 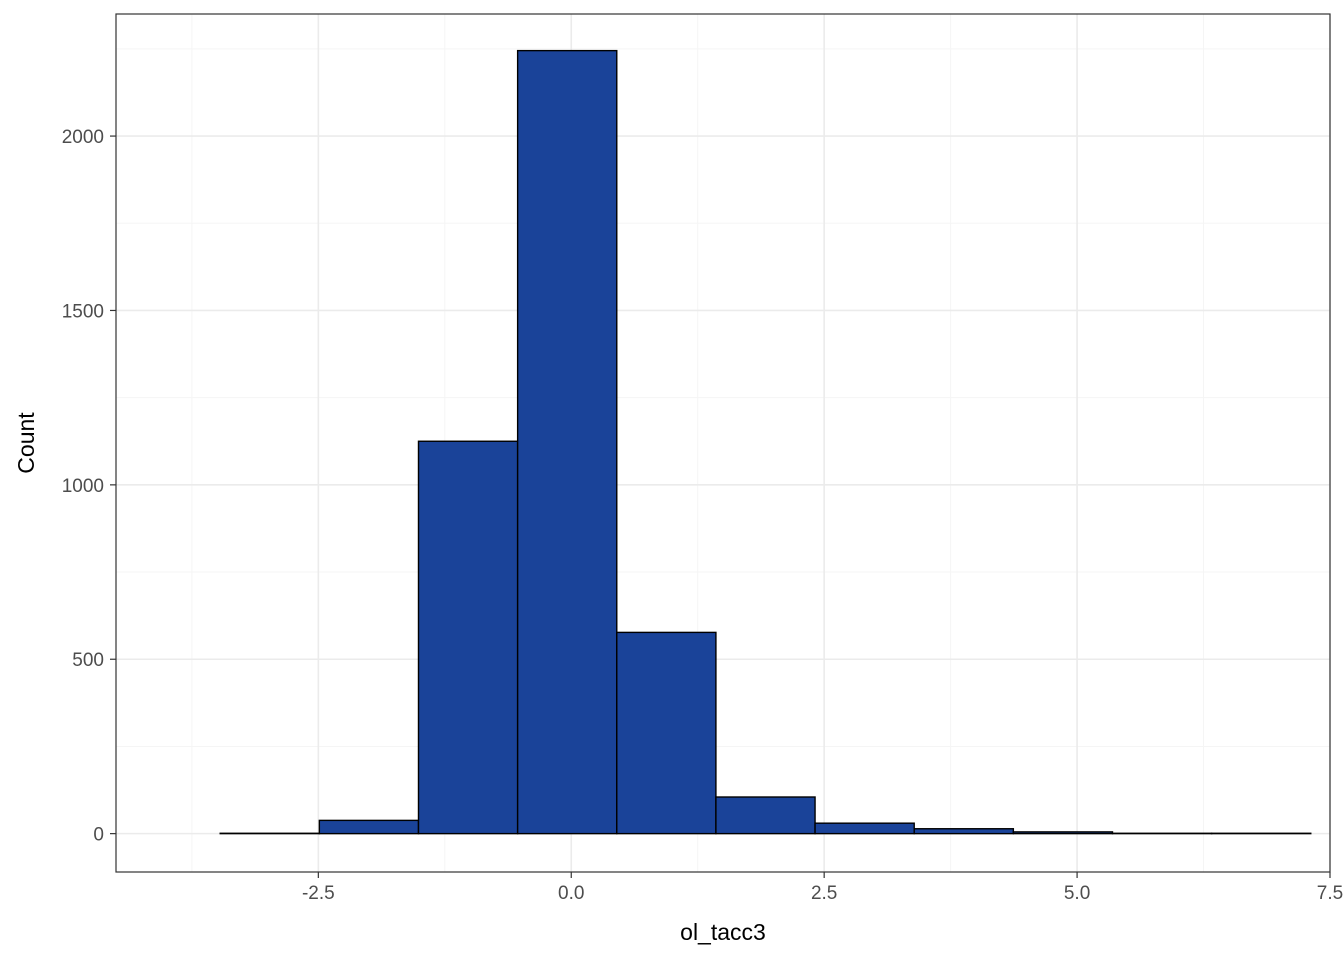 I want to click on y-tick-label: 0, so click(x=98, y=835).